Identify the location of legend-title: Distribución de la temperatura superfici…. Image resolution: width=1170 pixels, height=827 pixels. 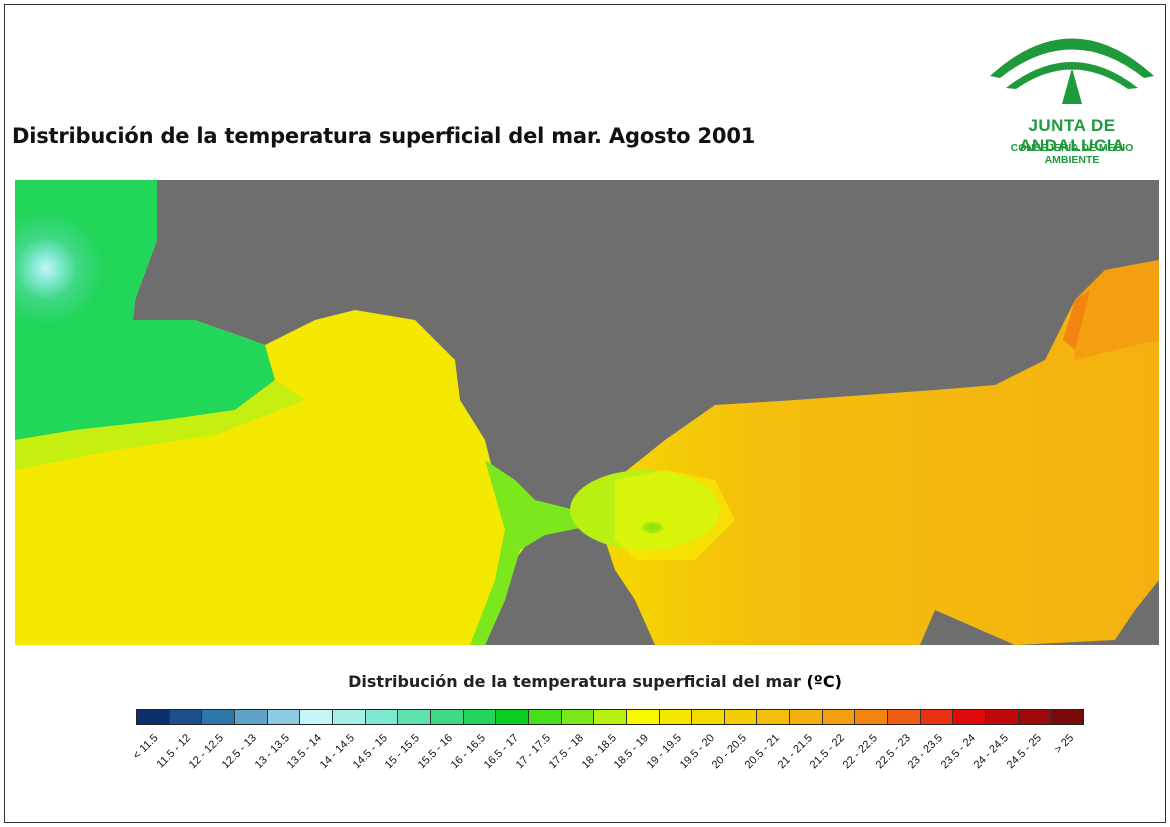
(585, 681).